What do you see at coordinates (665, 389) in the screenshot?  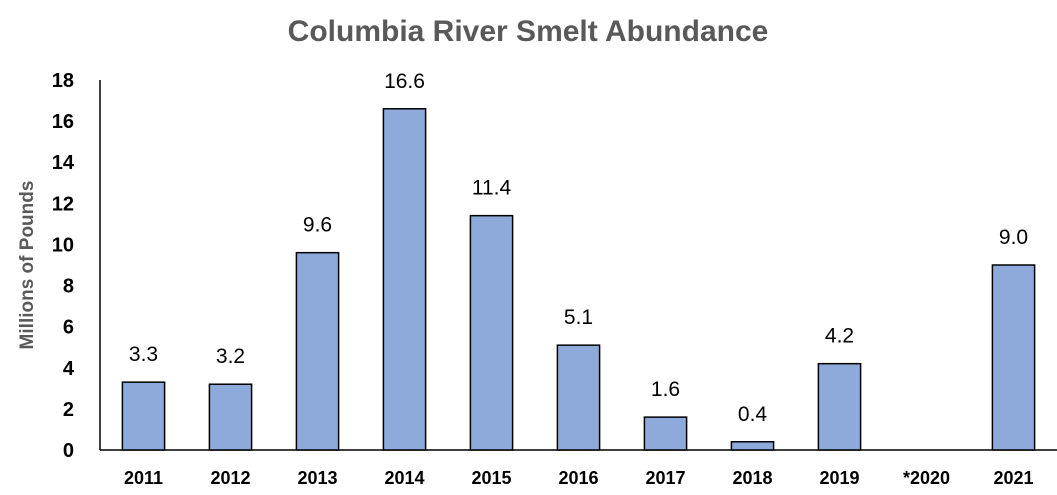 I see `data-label: 1.6` at bounding box center [665, 389].